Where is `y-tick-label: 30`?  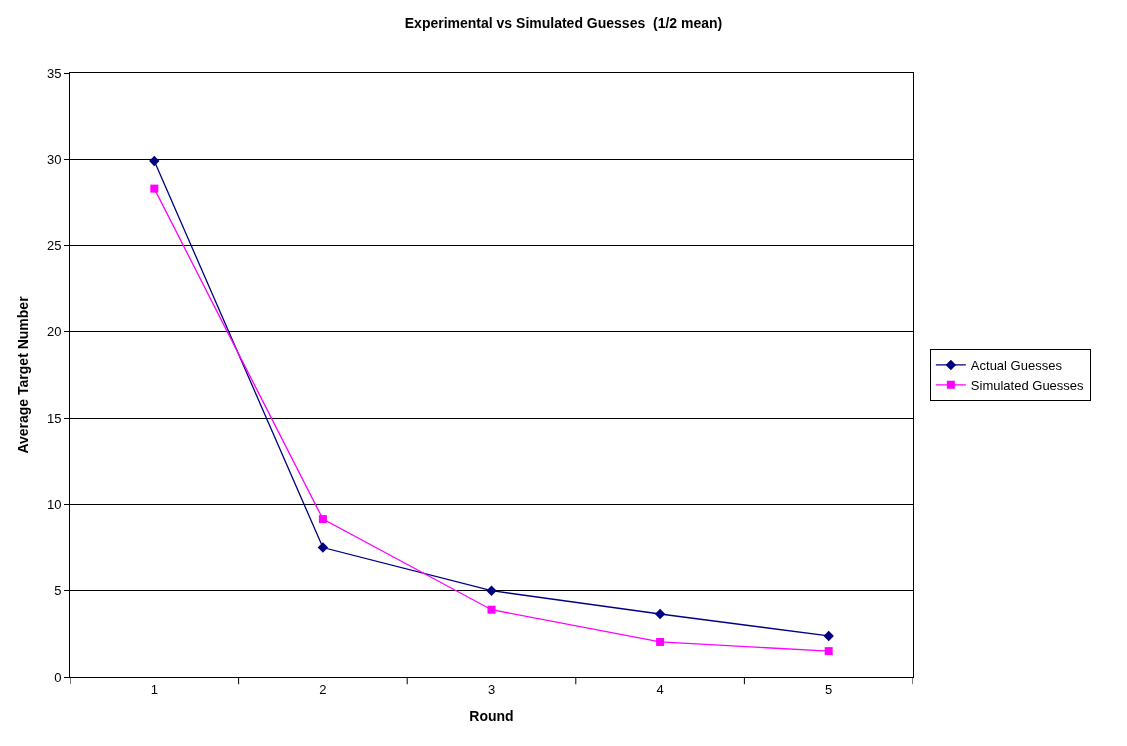
y-tick-label: 30 is located at coordinates (54, 159).